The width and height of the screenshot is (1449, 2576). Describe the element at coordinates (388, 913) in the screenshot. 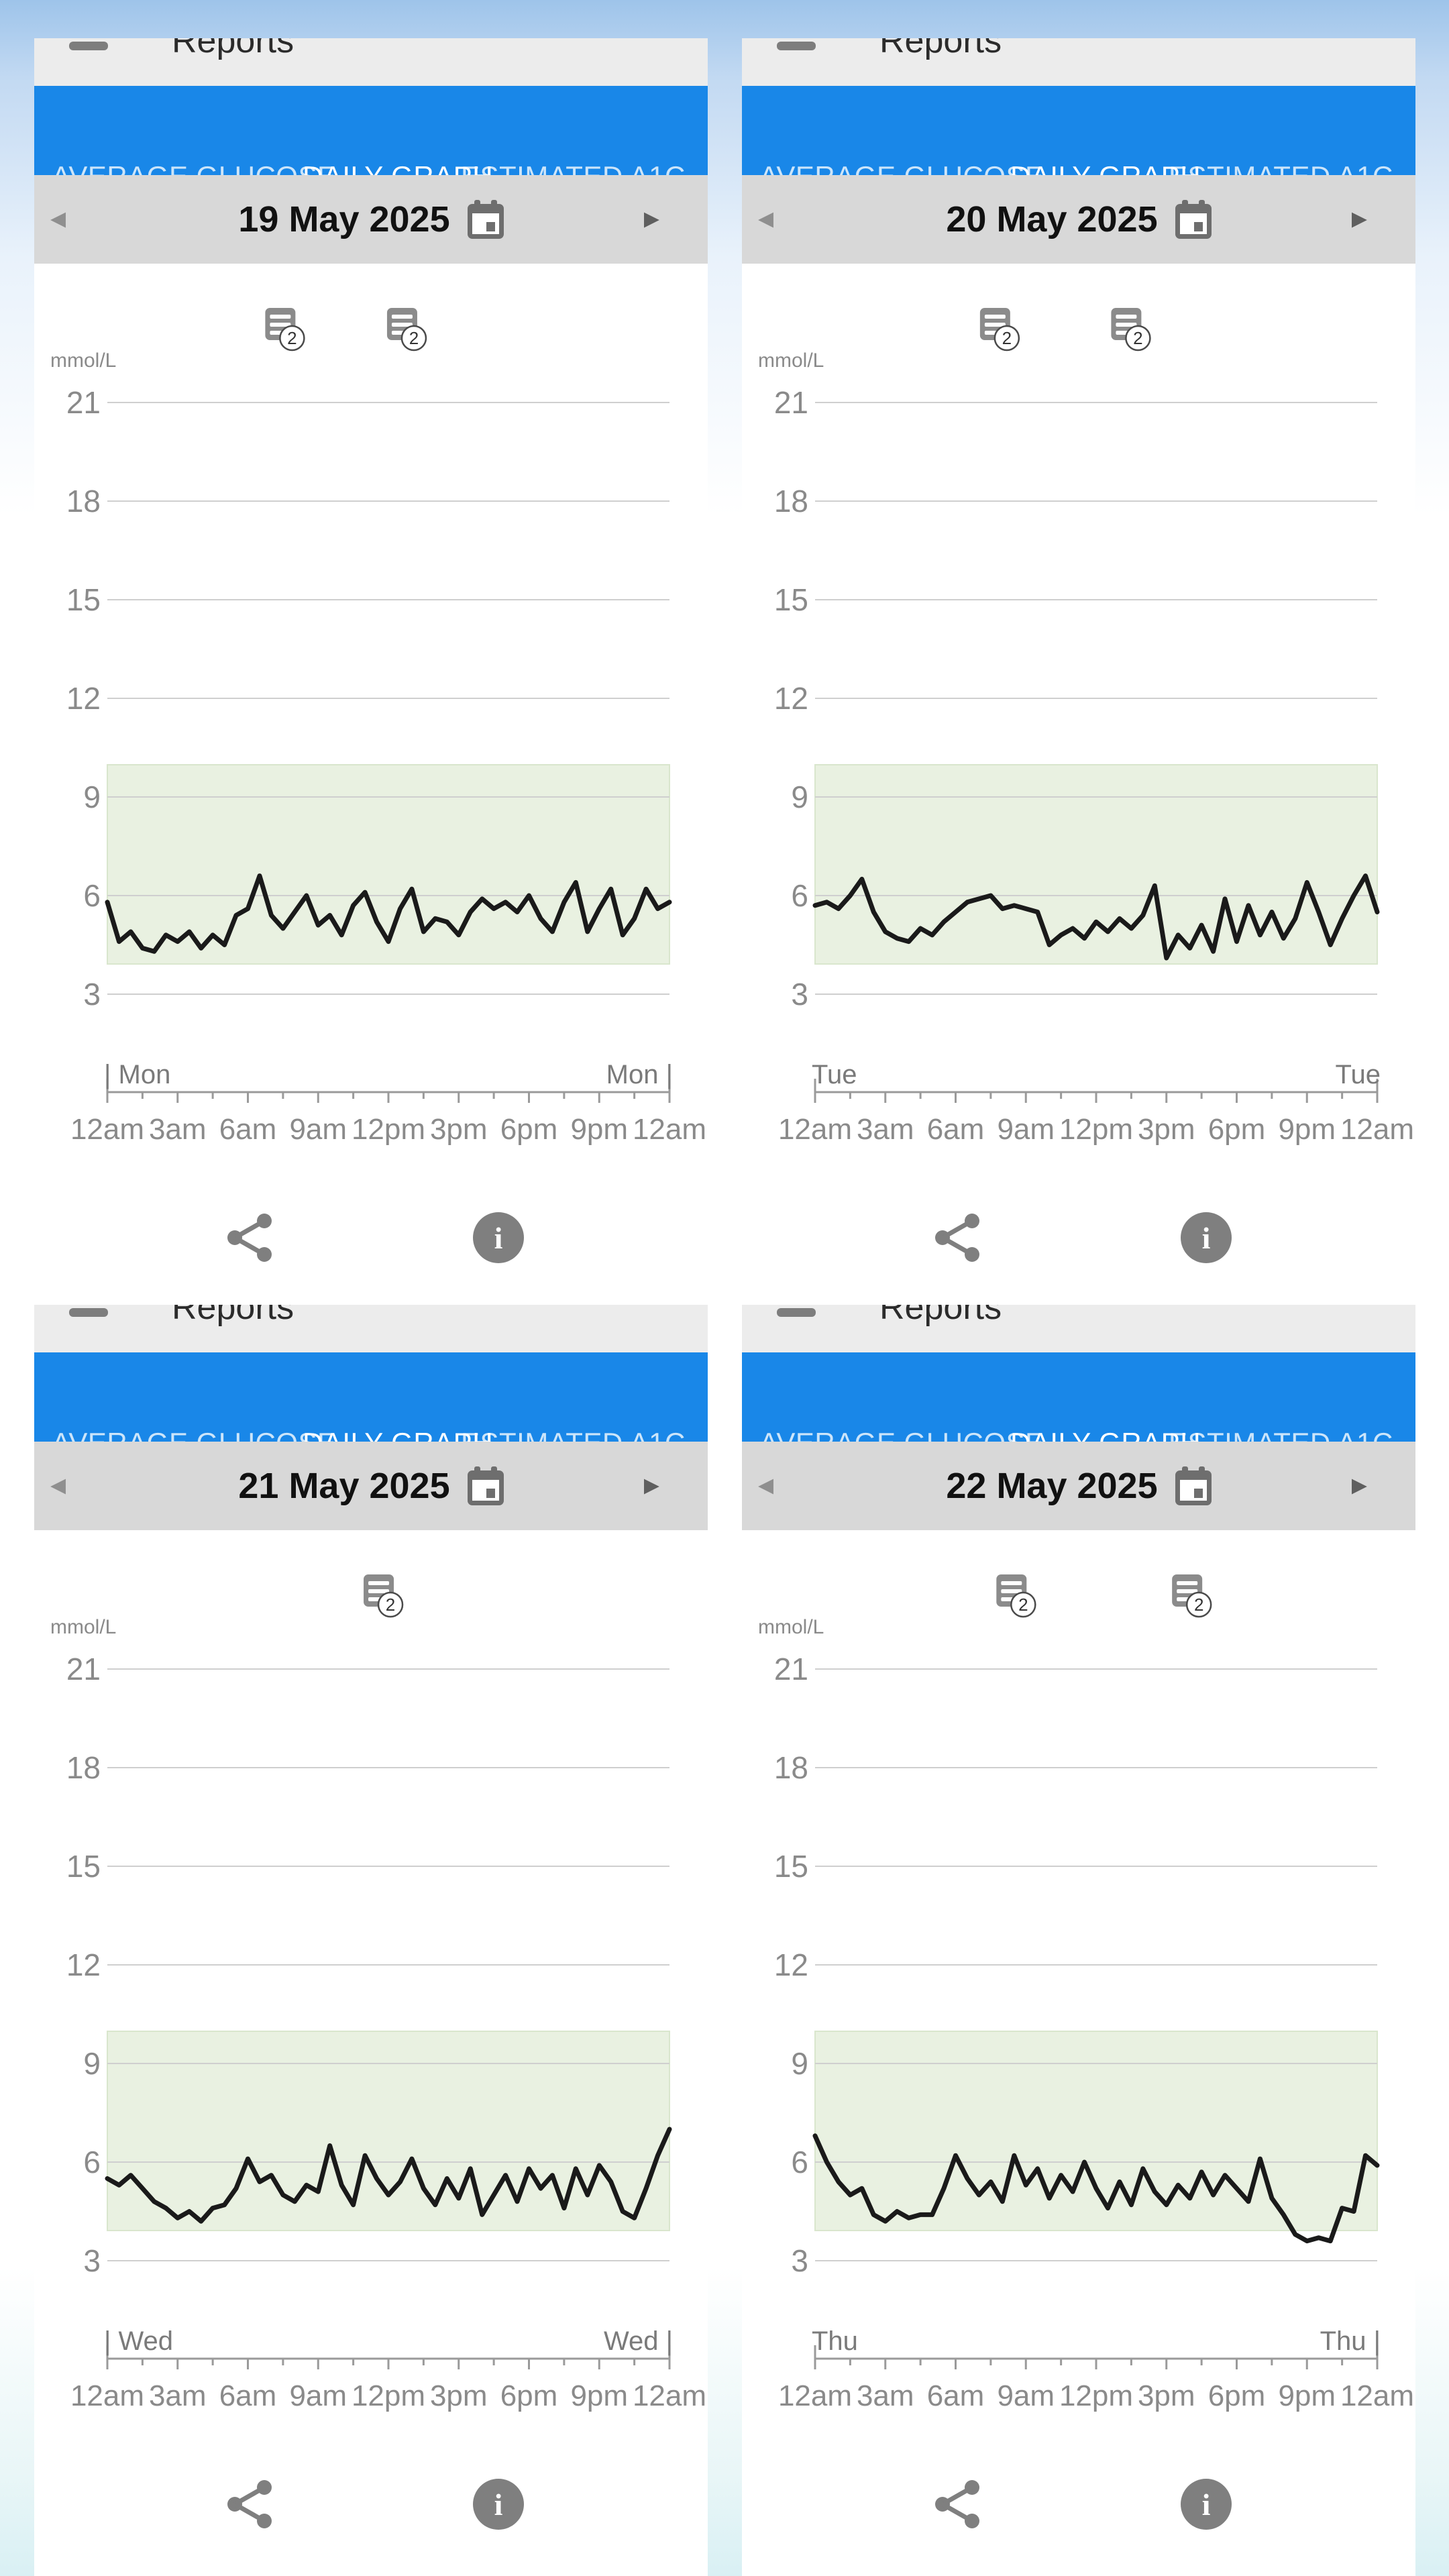

I see `glucose-line` at that location.